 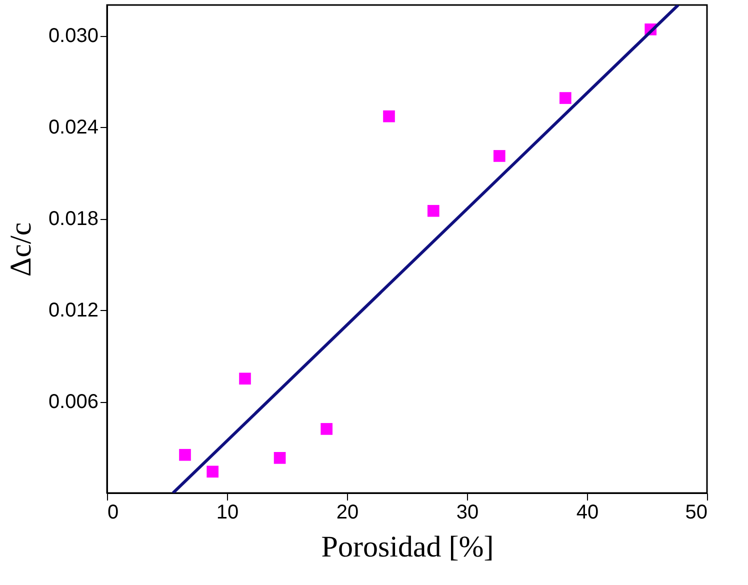 I want to click on y-tick-label: 0.030, so click(x=73, y=36).